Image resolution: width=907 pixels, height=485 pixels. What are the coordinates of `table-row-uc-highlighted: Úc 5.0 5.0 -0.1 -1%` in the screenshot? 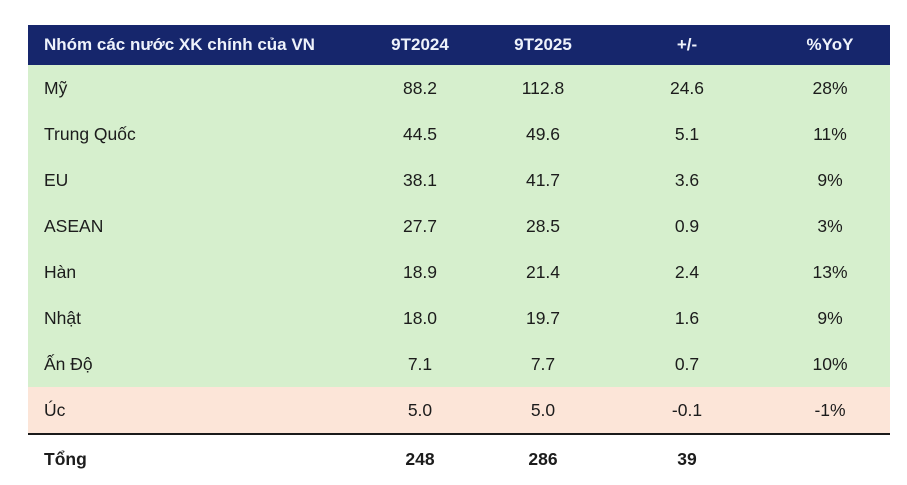 It's located at (459, 410).